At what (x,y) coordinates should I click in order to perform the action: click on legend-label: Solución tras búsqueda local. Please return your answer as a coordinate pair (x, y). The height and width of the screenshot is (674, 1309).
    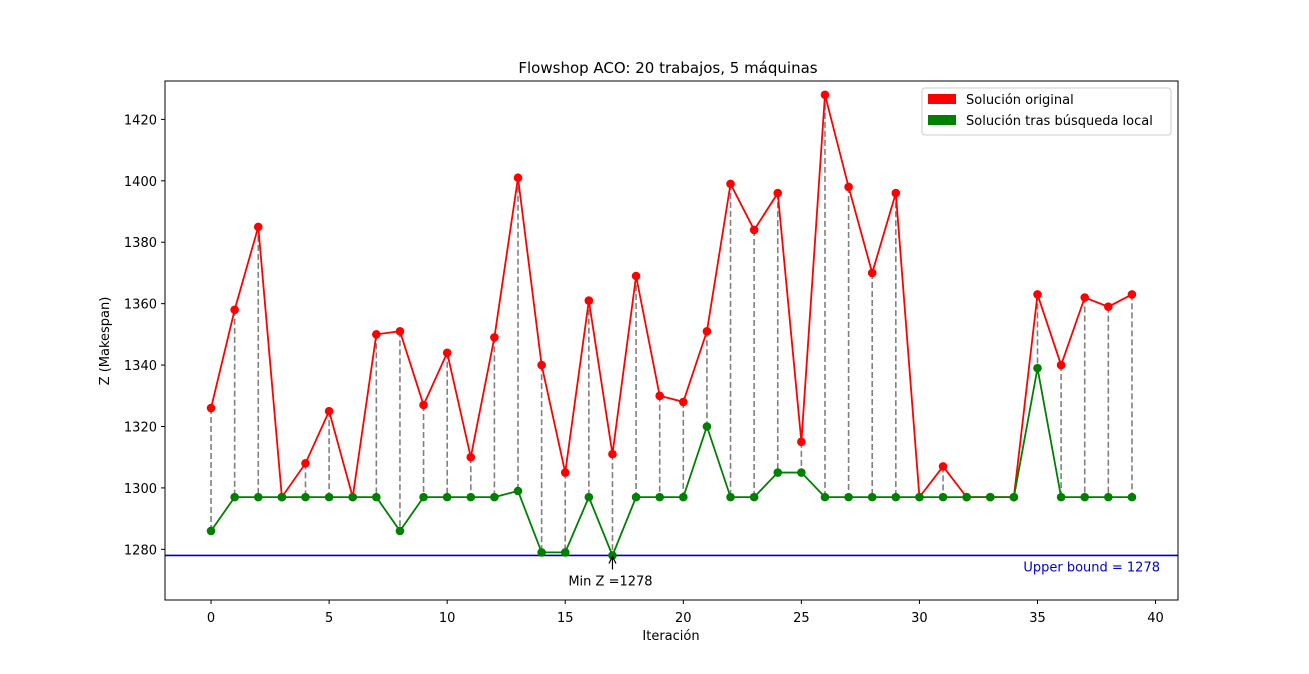
    Looking at the image, I should click on (1059, 121).